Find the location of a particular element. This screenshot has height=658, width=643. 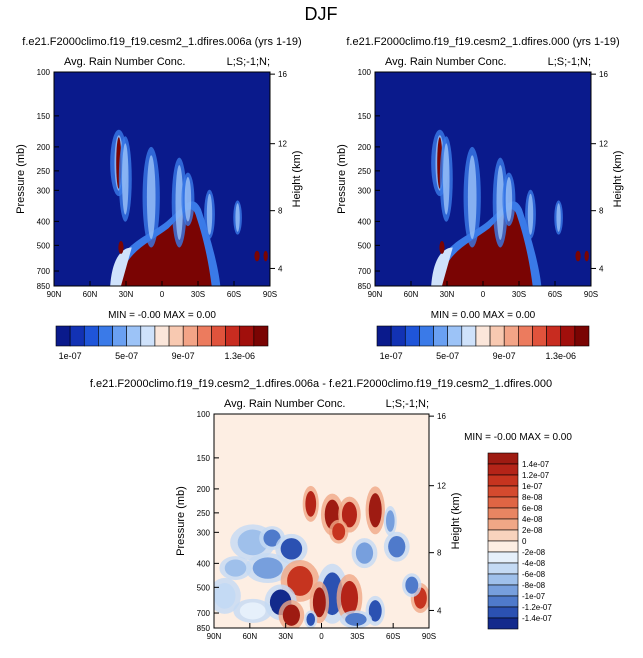

colorbar-label: -1e-07 is located at coordinates (534, 596).